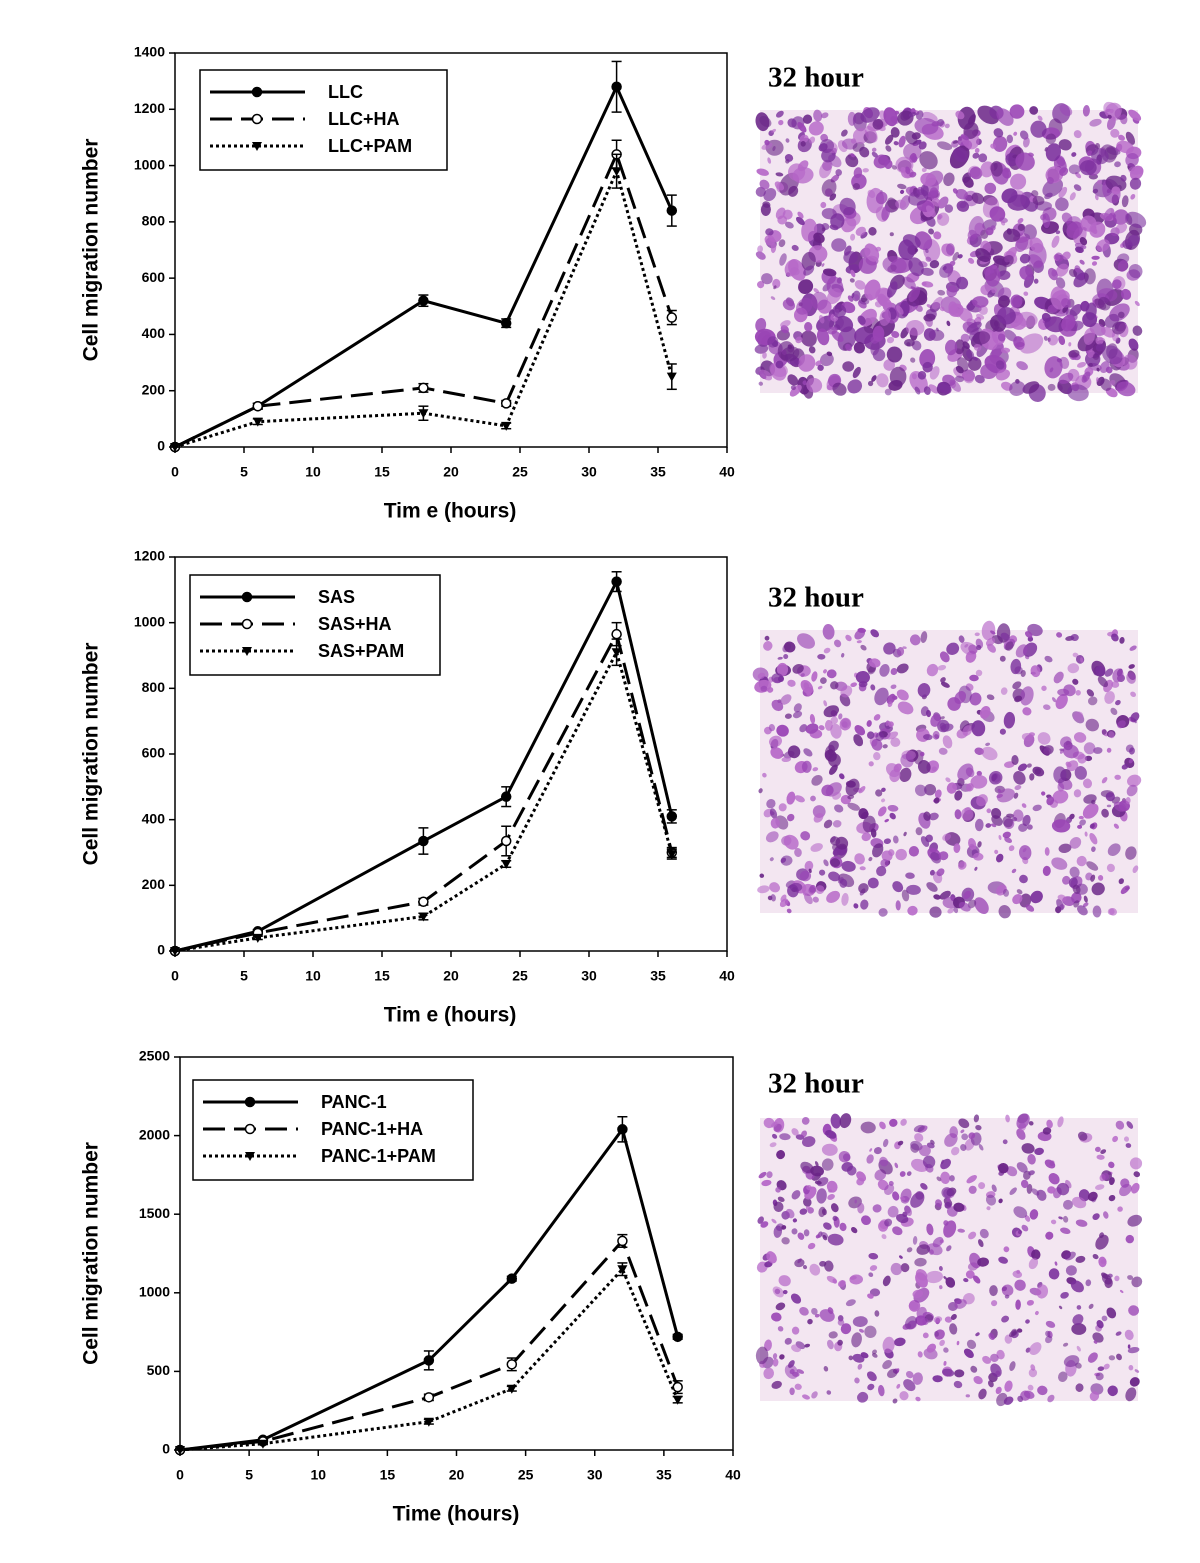 This screenshot has height=1563, width=1200. Describe the element at coordinates (313, 472) in the screenshot. I see `x-tick-label: 10` at that location.